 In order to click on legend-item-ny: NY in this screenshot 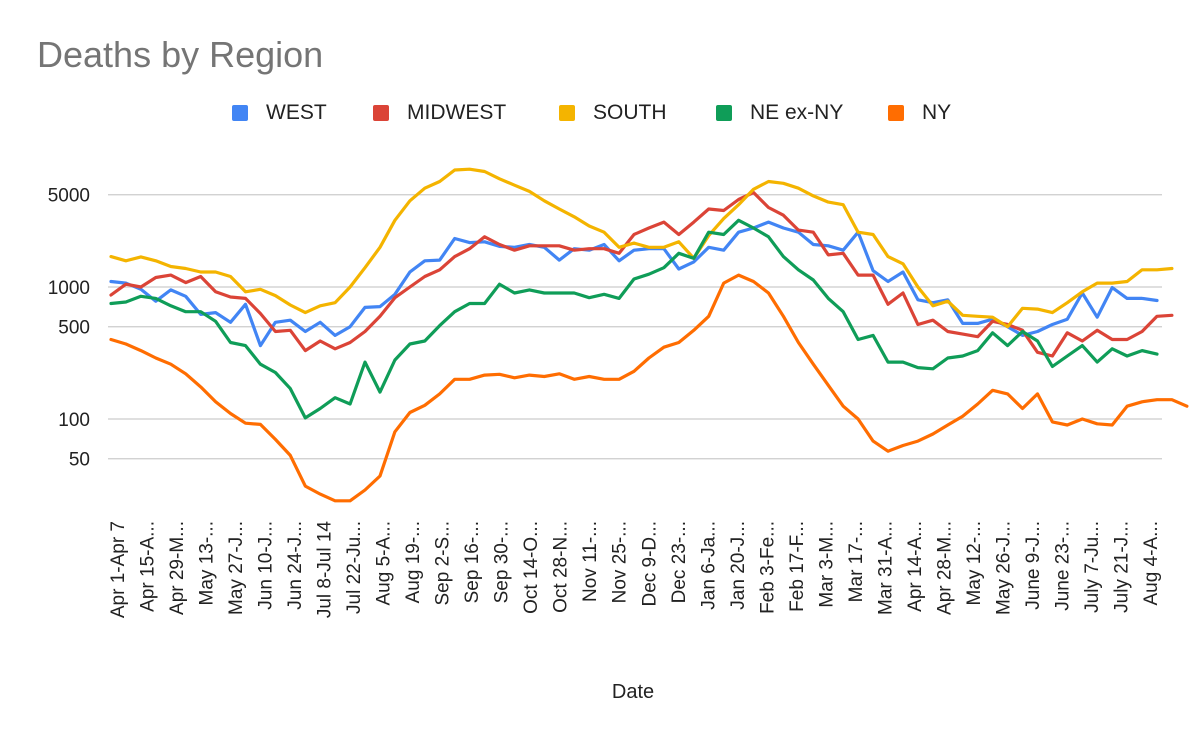, I will do `click(919, 113)`.